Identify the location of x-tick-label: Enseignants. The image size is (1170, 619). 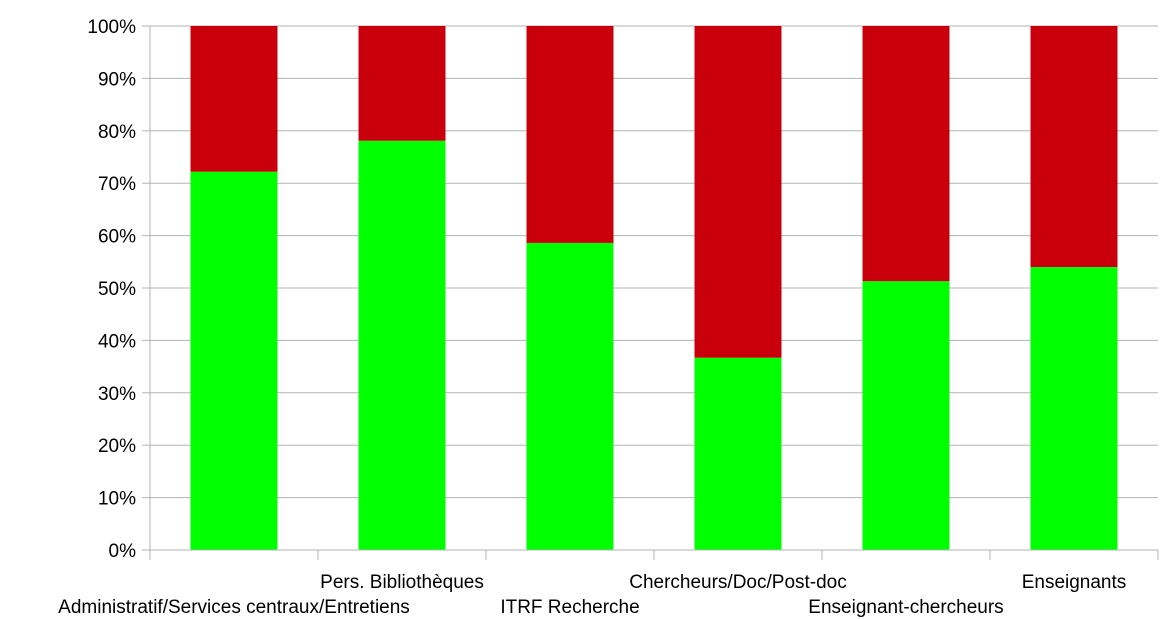
(1074, 582).